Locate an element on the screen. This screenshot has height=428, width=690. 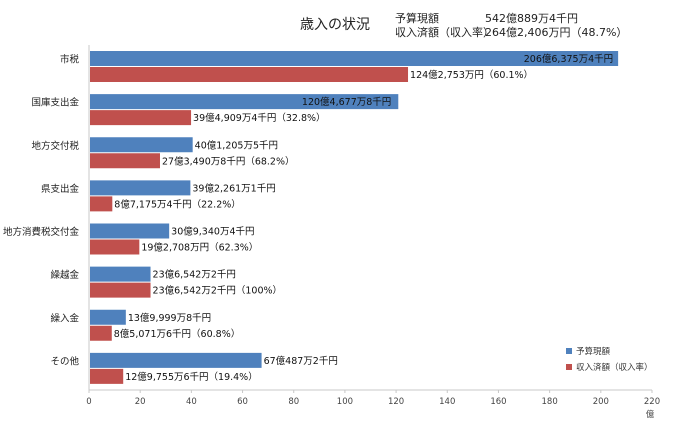
summary-revenue-label: 収入済額（収入率） is located at coordinates (444, 32).